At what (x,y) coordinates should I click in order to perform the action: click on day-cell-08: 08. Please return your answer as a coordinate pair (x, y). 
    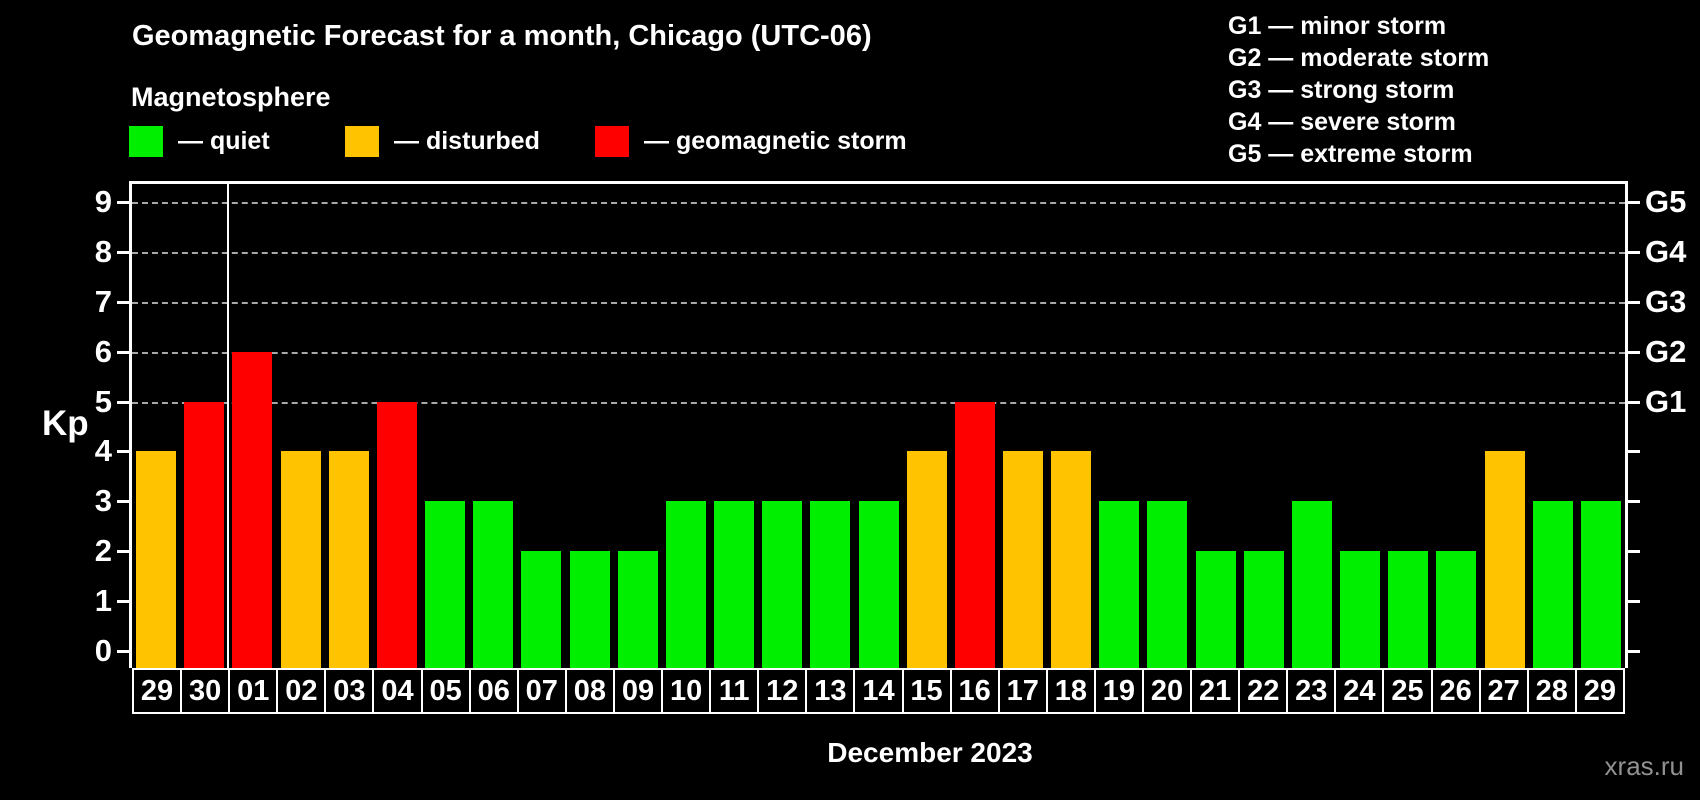
    Looking at the image, I should click on (588, 691).